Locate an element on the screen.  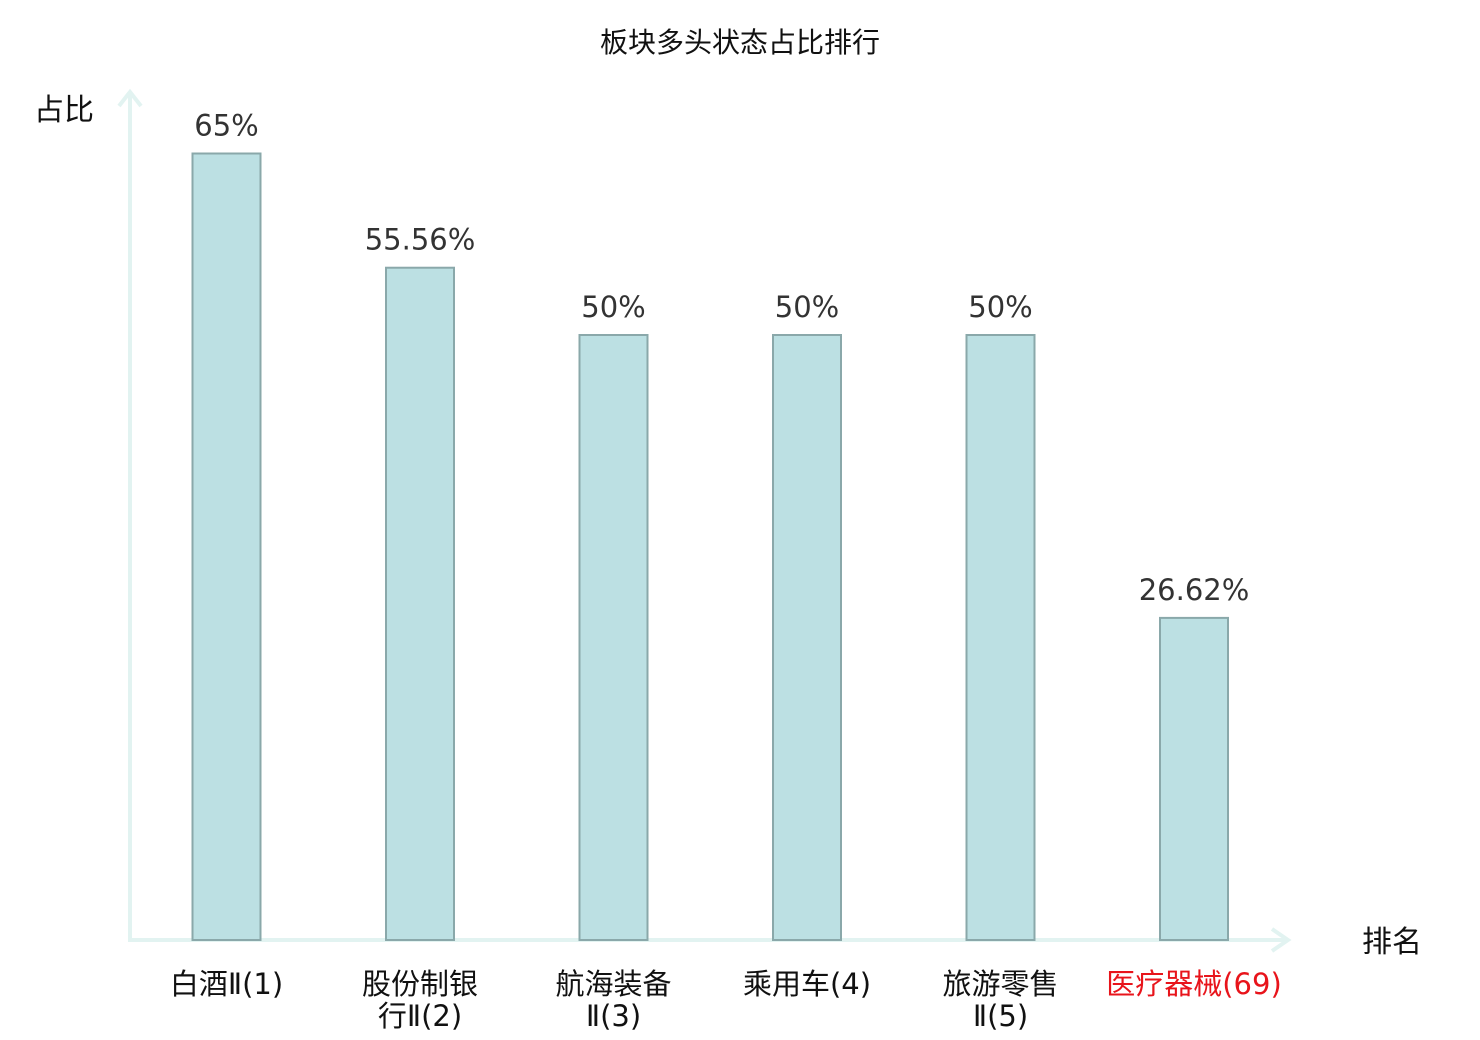
x-tick-label-5-line-1: 旅游零售 is located at coordinates (1000, 984).